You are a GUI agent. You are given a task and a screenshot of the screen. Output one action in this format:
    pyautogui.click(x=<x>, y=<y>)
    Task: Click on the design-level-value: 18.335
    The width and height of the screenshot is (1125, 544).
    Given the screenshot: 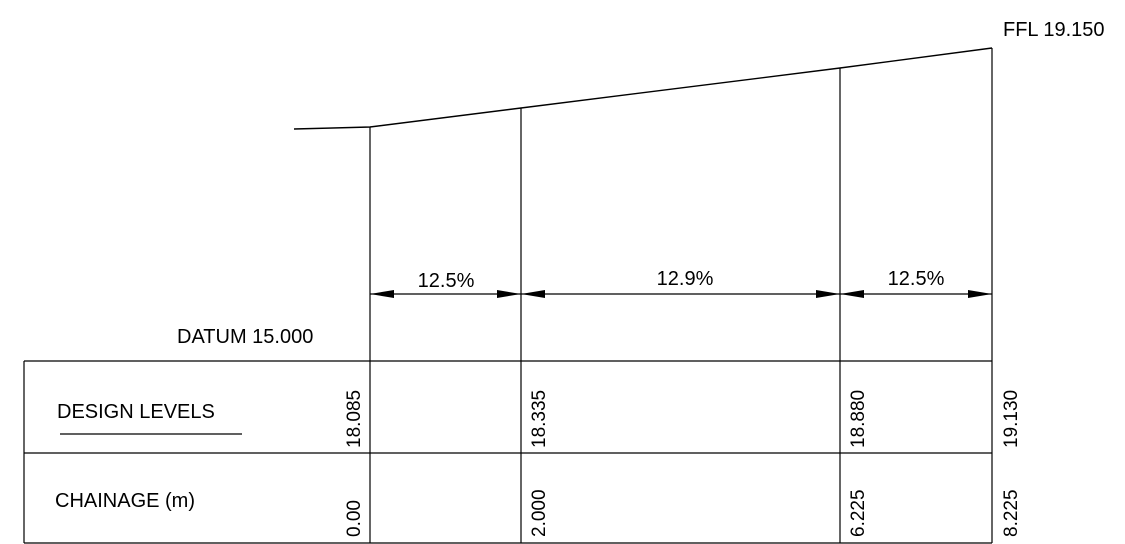 What is the action you would take?
    pyautogui.click(x=539, y=419)
    